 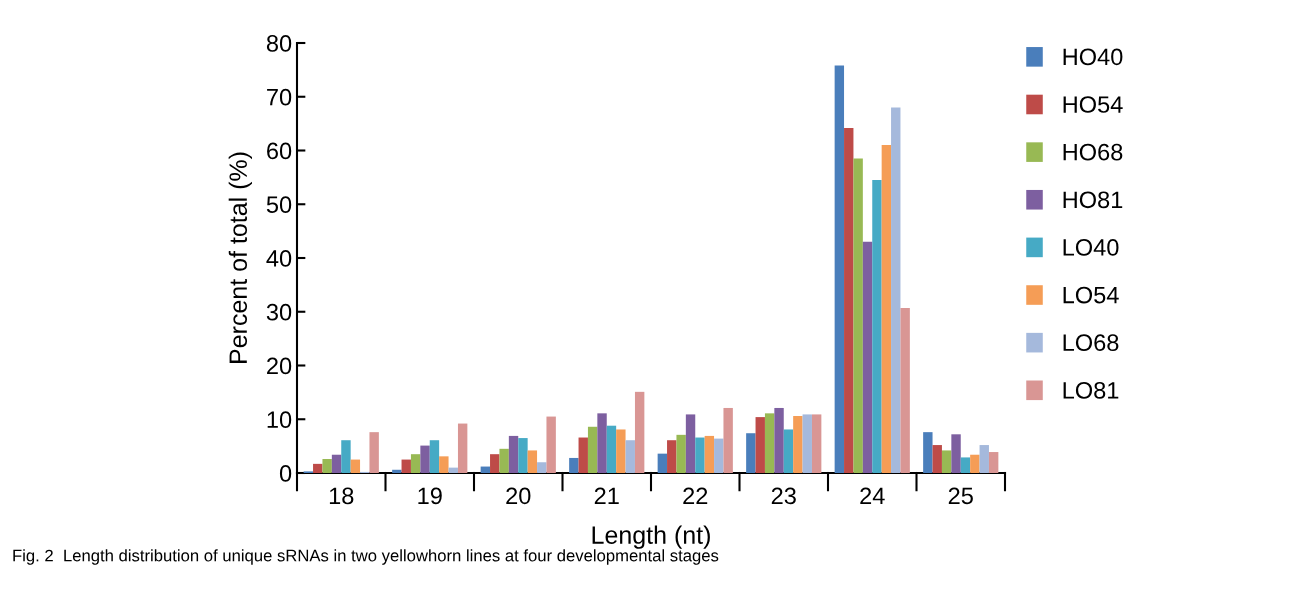 I want to click on y-tick-label: 50, so click(x=279, y=205).